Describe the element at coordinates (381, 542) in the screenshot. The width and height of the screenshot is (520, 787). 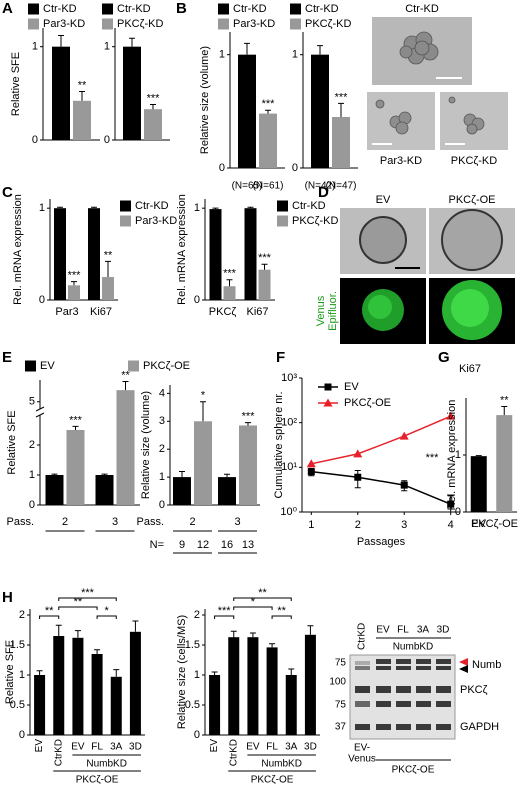
I see `x-axis-title: Passages` at that location.